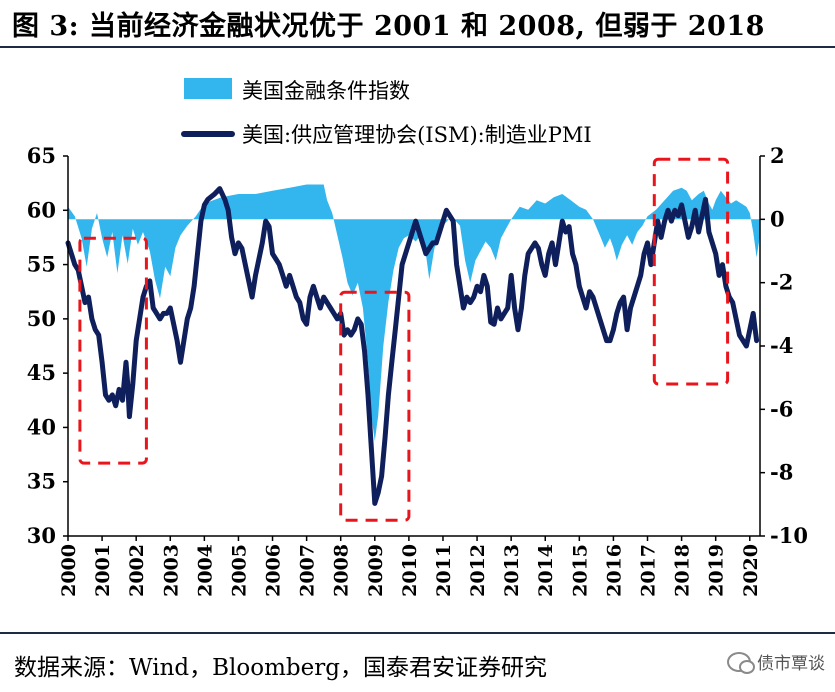  I want to click on legend: 美国金融条件指数 美国:供应管理协会(ISM):制造业PMI, so click(386, 112).